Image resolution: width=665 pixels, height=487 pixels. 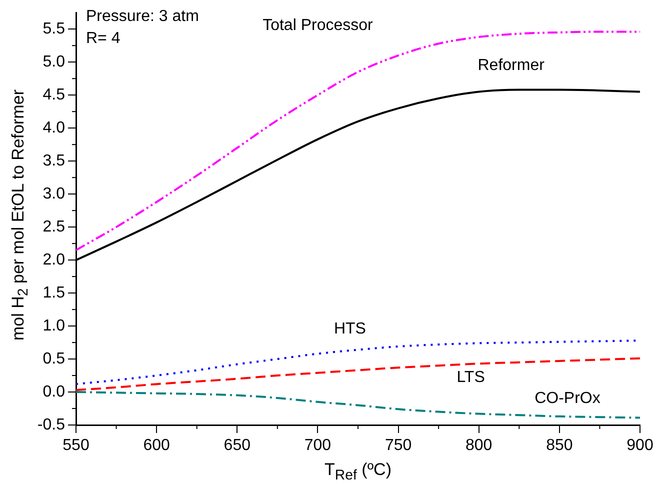 What do you see at coordinates (54, 127) in the screenshot?
I see `y-tick-label: 4.0` at bounding box center [54, 127].